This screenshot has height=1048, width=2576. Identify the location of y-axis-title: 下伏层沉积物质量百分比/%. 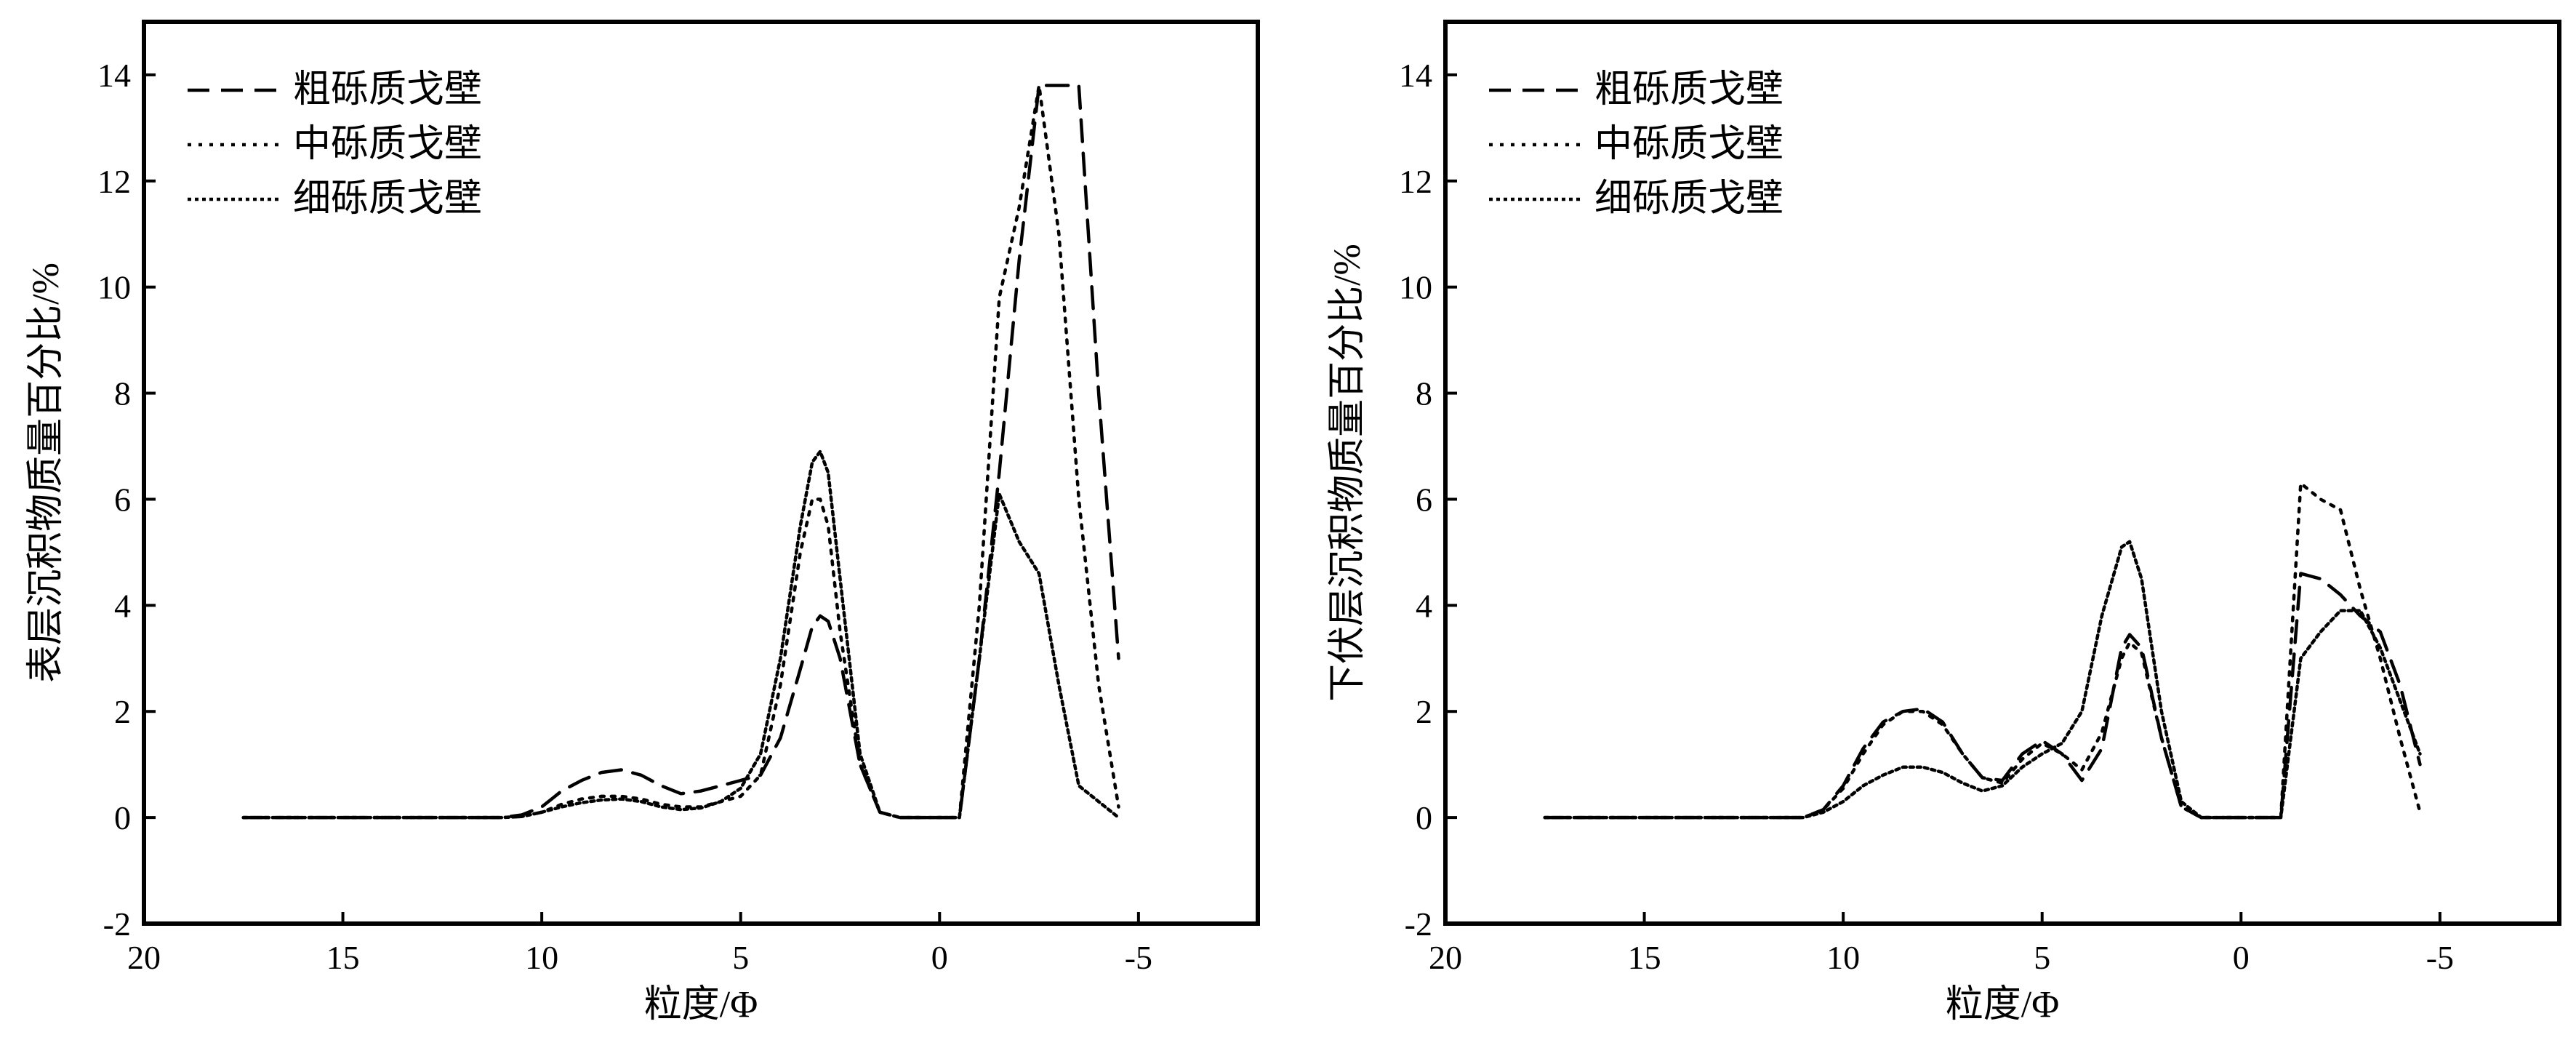
(1347, 473).